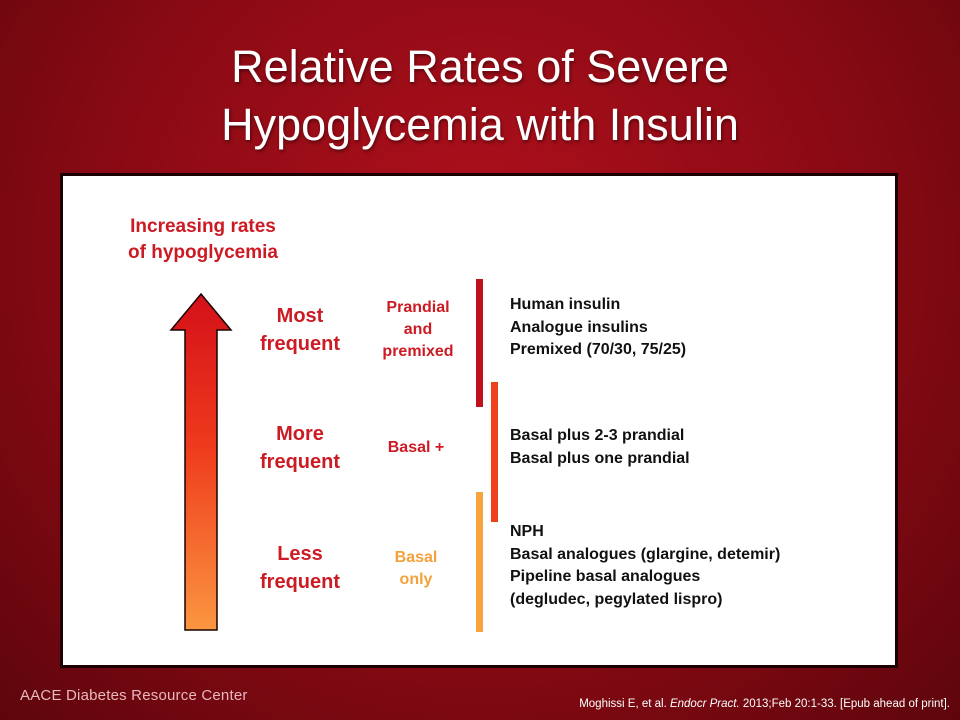  What do you see at coordinates (300, 448) in the screenshot?
I see `level-more-frequent: More frequent` at bounding box center [300, 448].